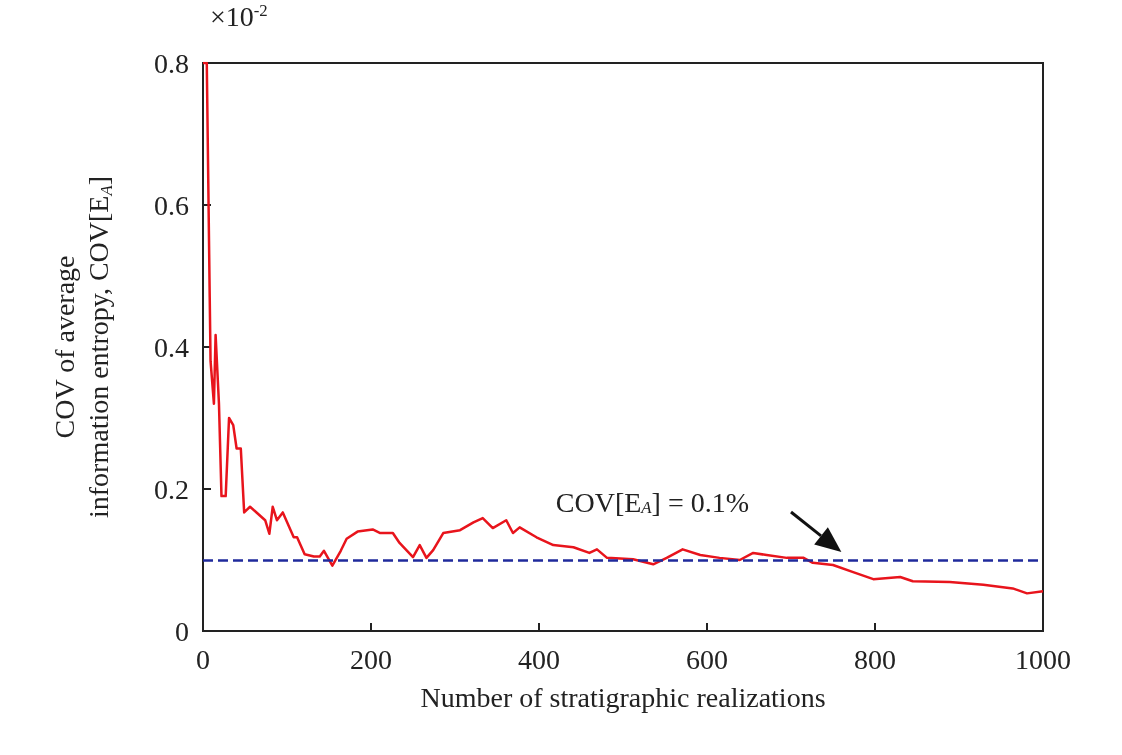 The image size is (1122, 755). What do you see at coordinates (171, 347) in the screenshot?
I see `y-tick-label: 0.4` at bounding box center [171, 347].